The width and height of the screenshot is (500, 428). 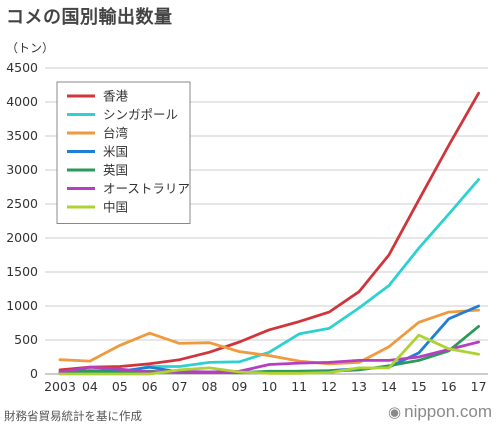 I want to click on x-tick-label: 05, so click(x=120, y=386).